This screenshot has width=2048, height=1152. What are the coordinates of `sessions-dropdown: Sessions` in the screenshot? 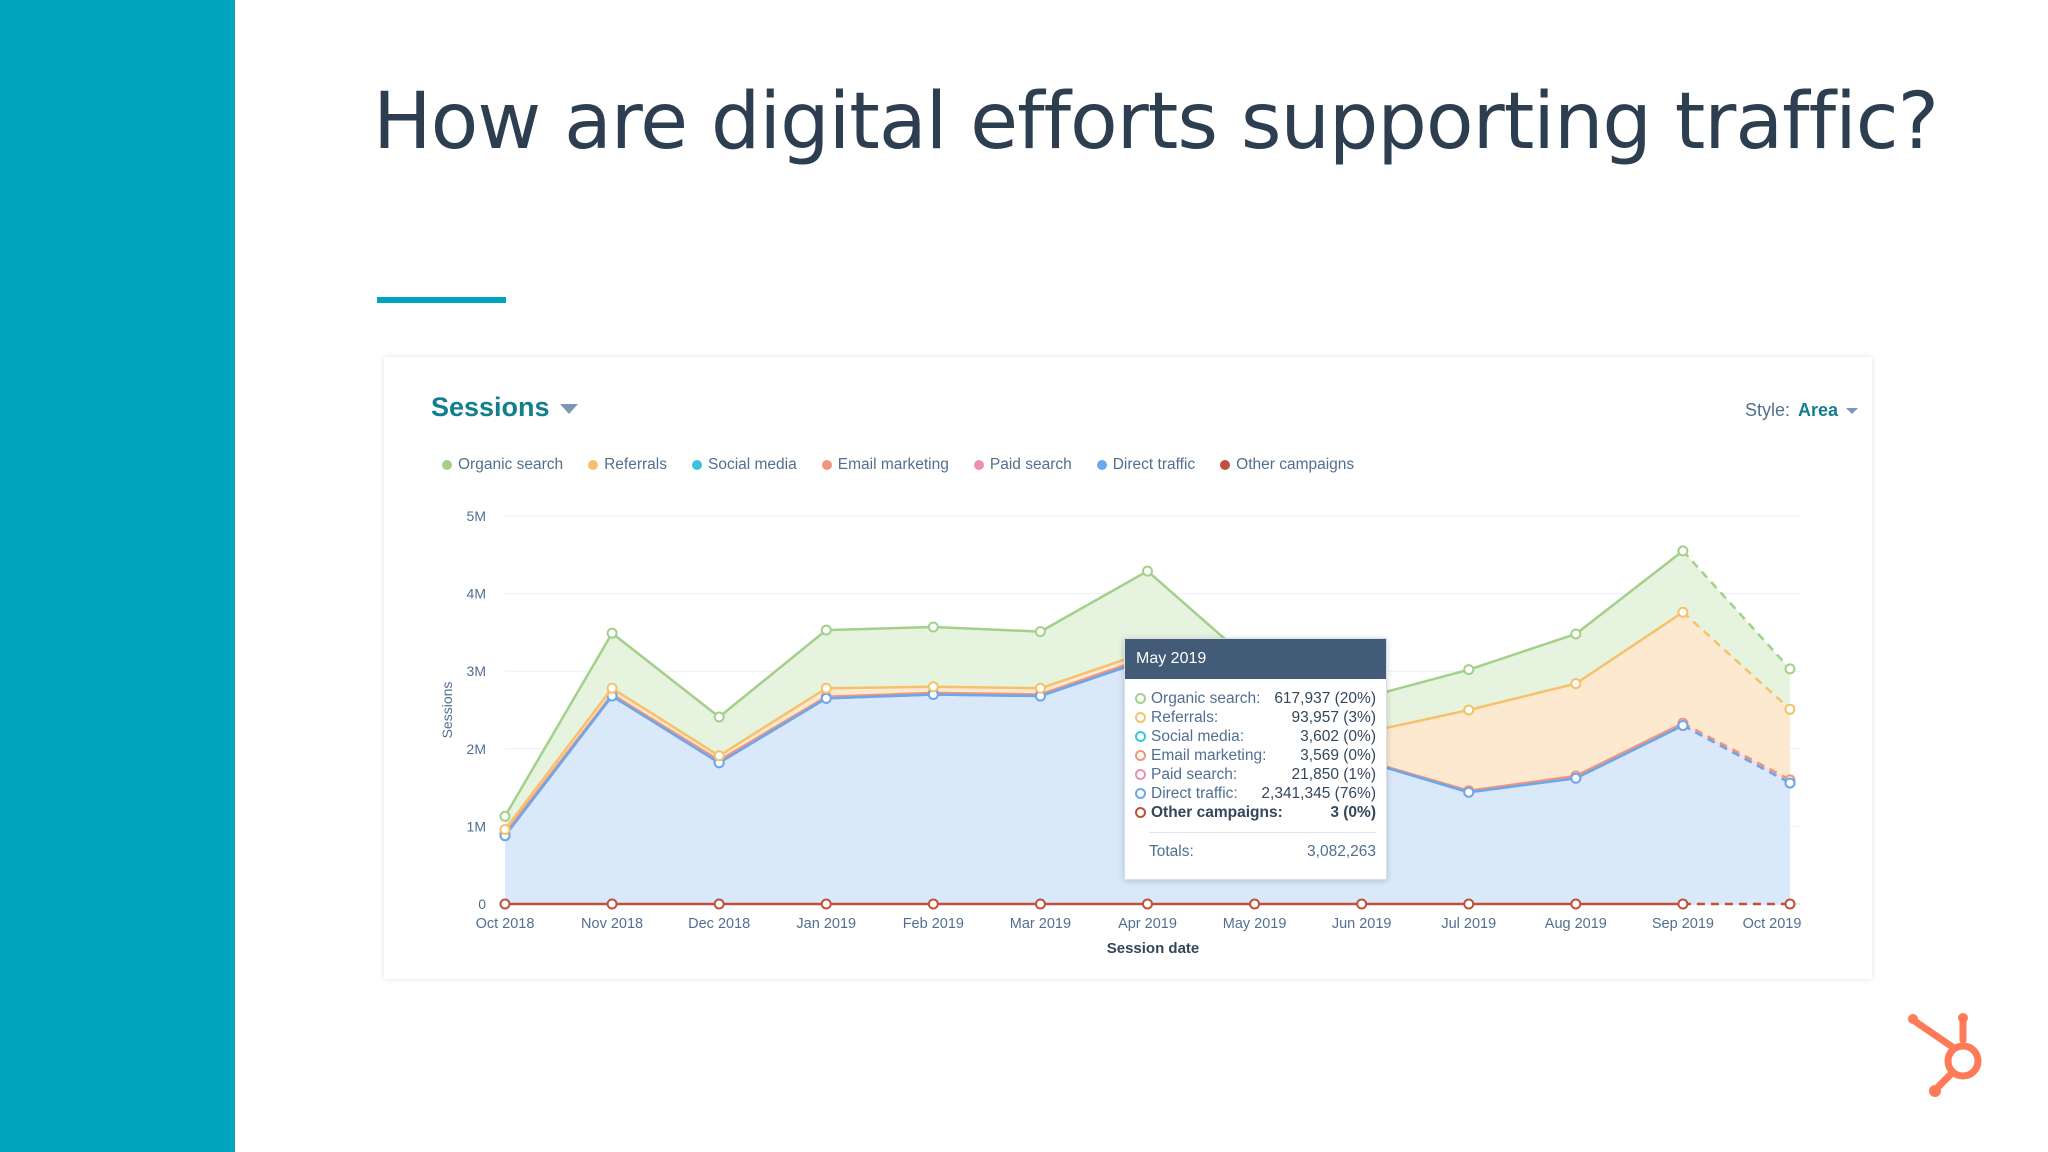 It's located at (504, 407).